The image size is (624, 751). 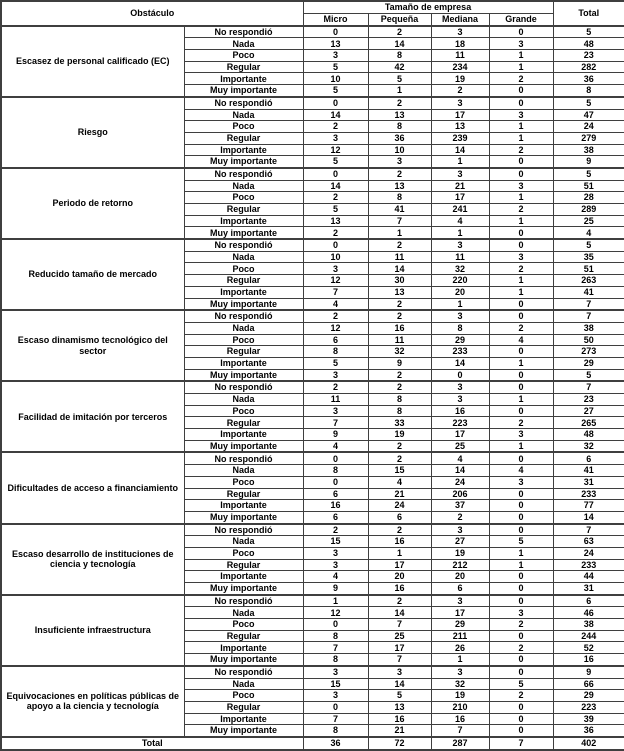 I want to click on table-row: Nada 12 14 17 3 46, so click(x=312, y=613).